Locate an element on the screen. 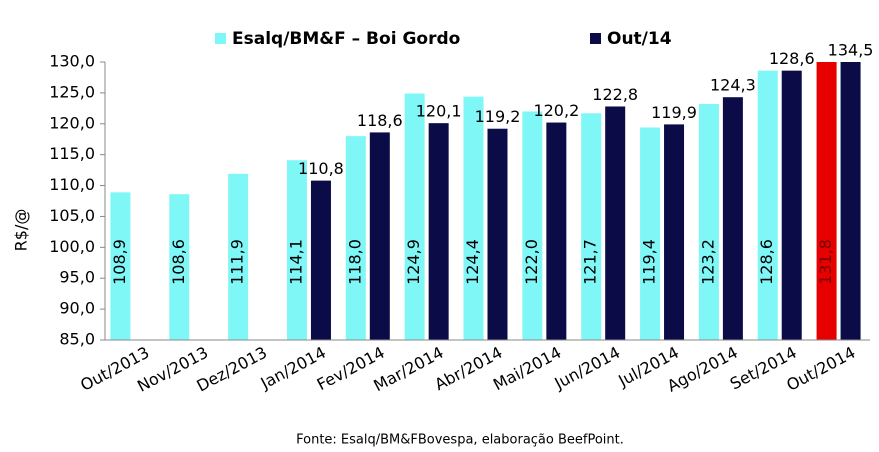 This screenshot has height=452, width=879. value-label: 123,2 is located at coordinates (707, 262).